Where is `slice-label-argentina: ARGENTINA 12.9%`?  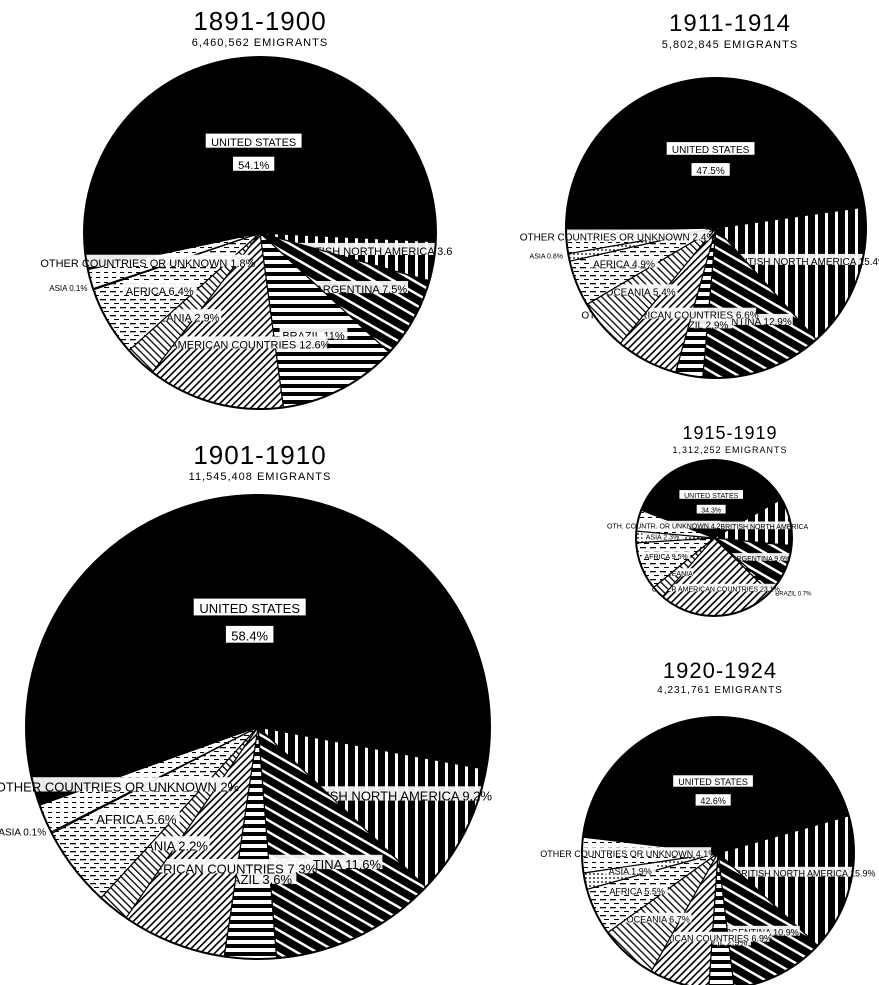 slice-label-argentina: ARGENTINA 12.9% is located at coordinates (747, 322).